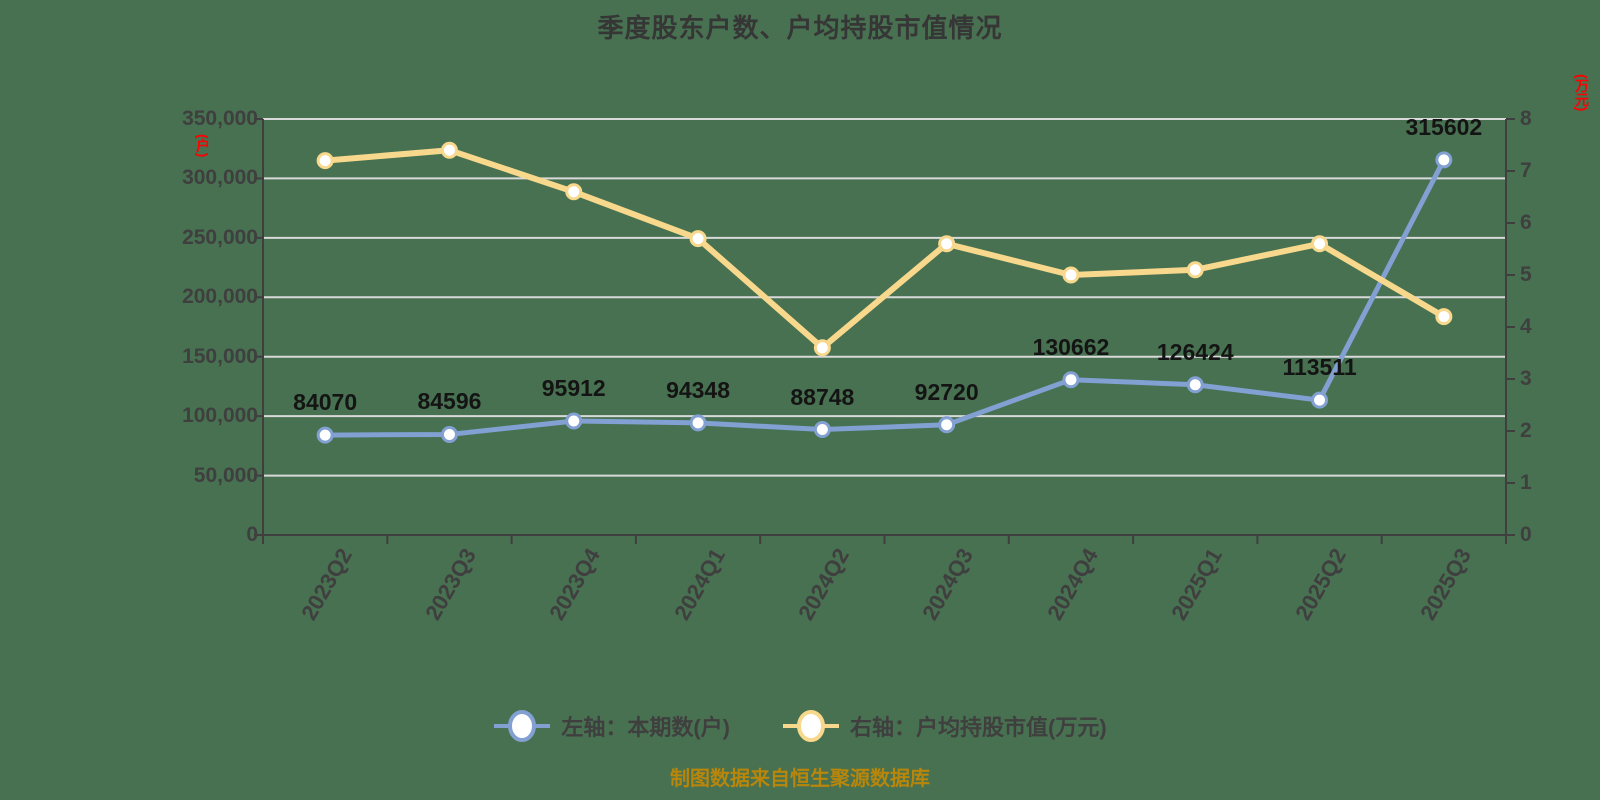  Describe the element at coordinates (252, 534) in the screenshot. I see `left-axis-tick-label: 0` at that location.